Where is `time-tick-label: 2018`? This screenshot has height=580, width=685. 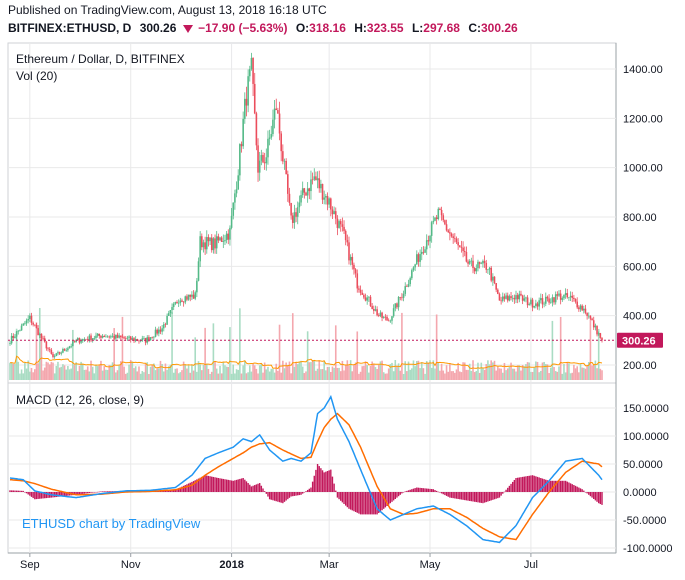
time-tick-label: 2018 is located at coordinates (231, 565).